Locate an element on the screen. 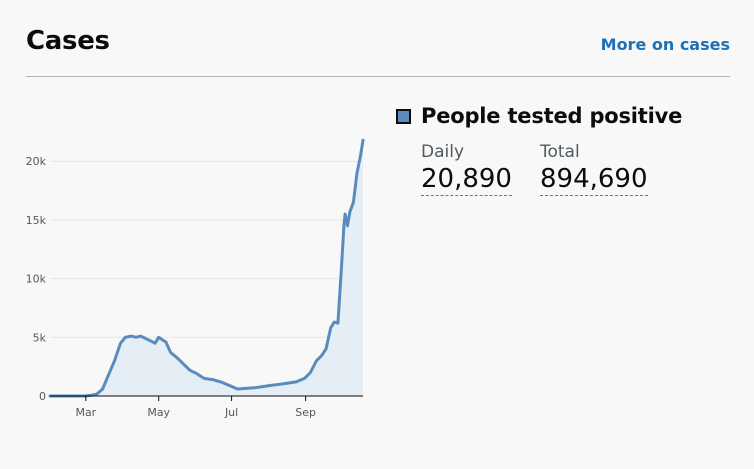 The width and height of the screenshot is (754, 469). legend-label: People tested positive is located at coordinates (552, 116).